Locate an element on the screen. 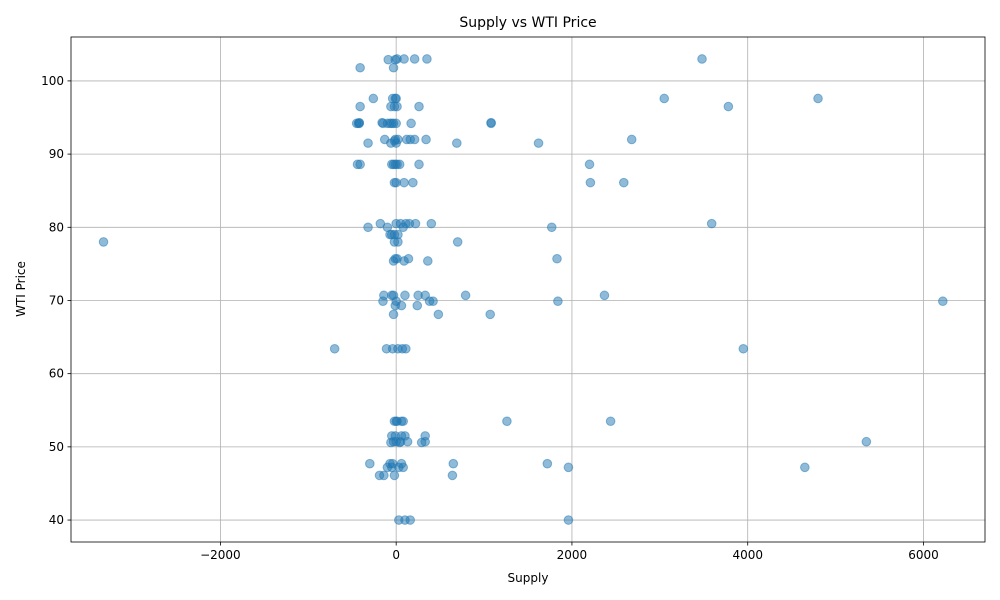  y-tick-label: 70 is located at coordinates (56, 300).